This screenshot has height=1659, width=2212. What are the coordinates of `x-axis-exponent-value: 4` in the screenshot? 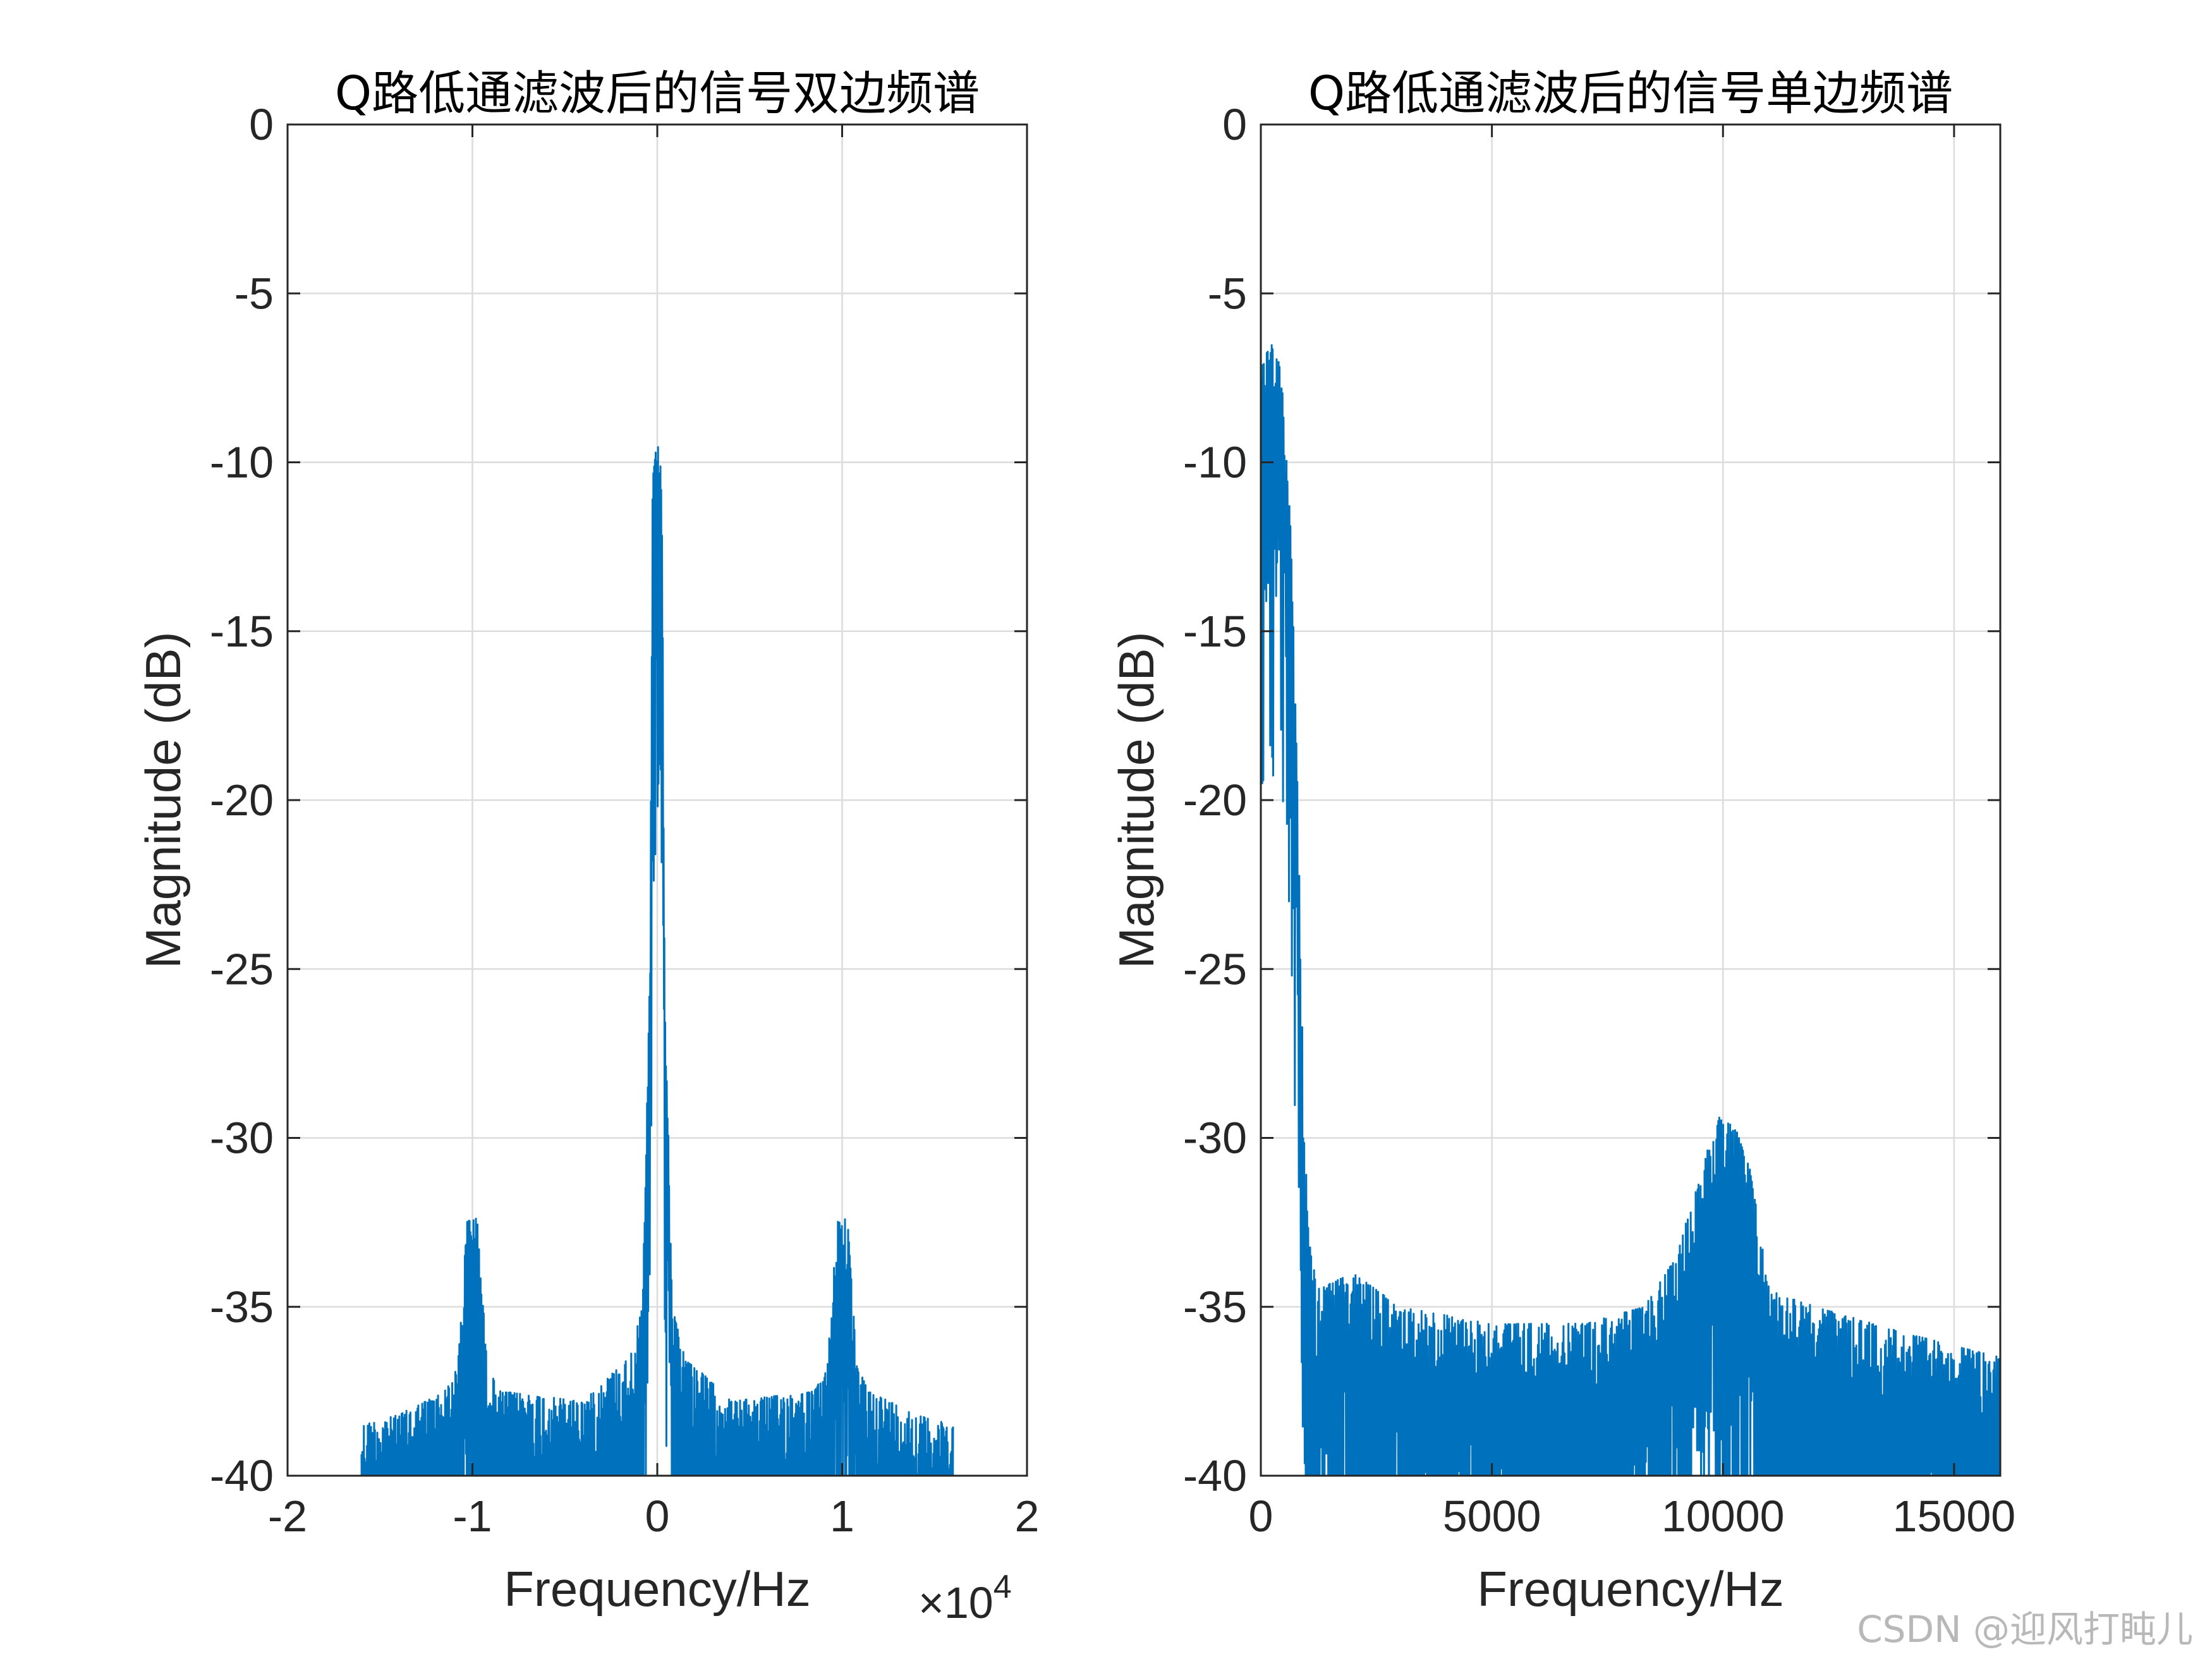 It's located at (1003, 1587).